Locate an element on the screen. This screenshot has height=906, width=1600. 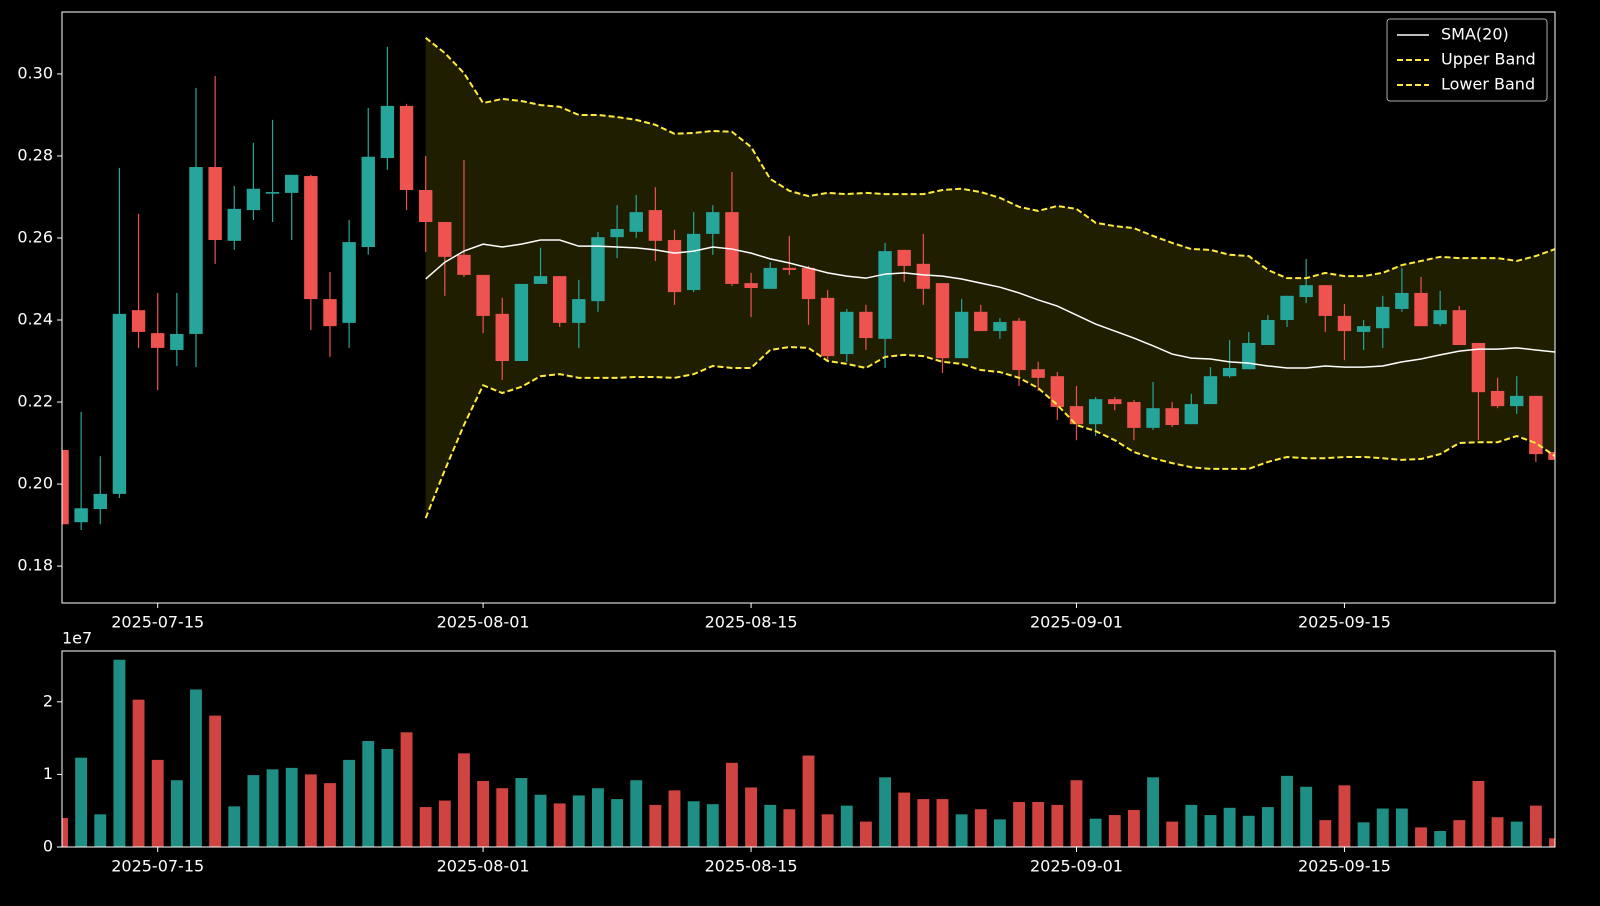
legend-label: Upper Band is located at coordinates (1488, 59).